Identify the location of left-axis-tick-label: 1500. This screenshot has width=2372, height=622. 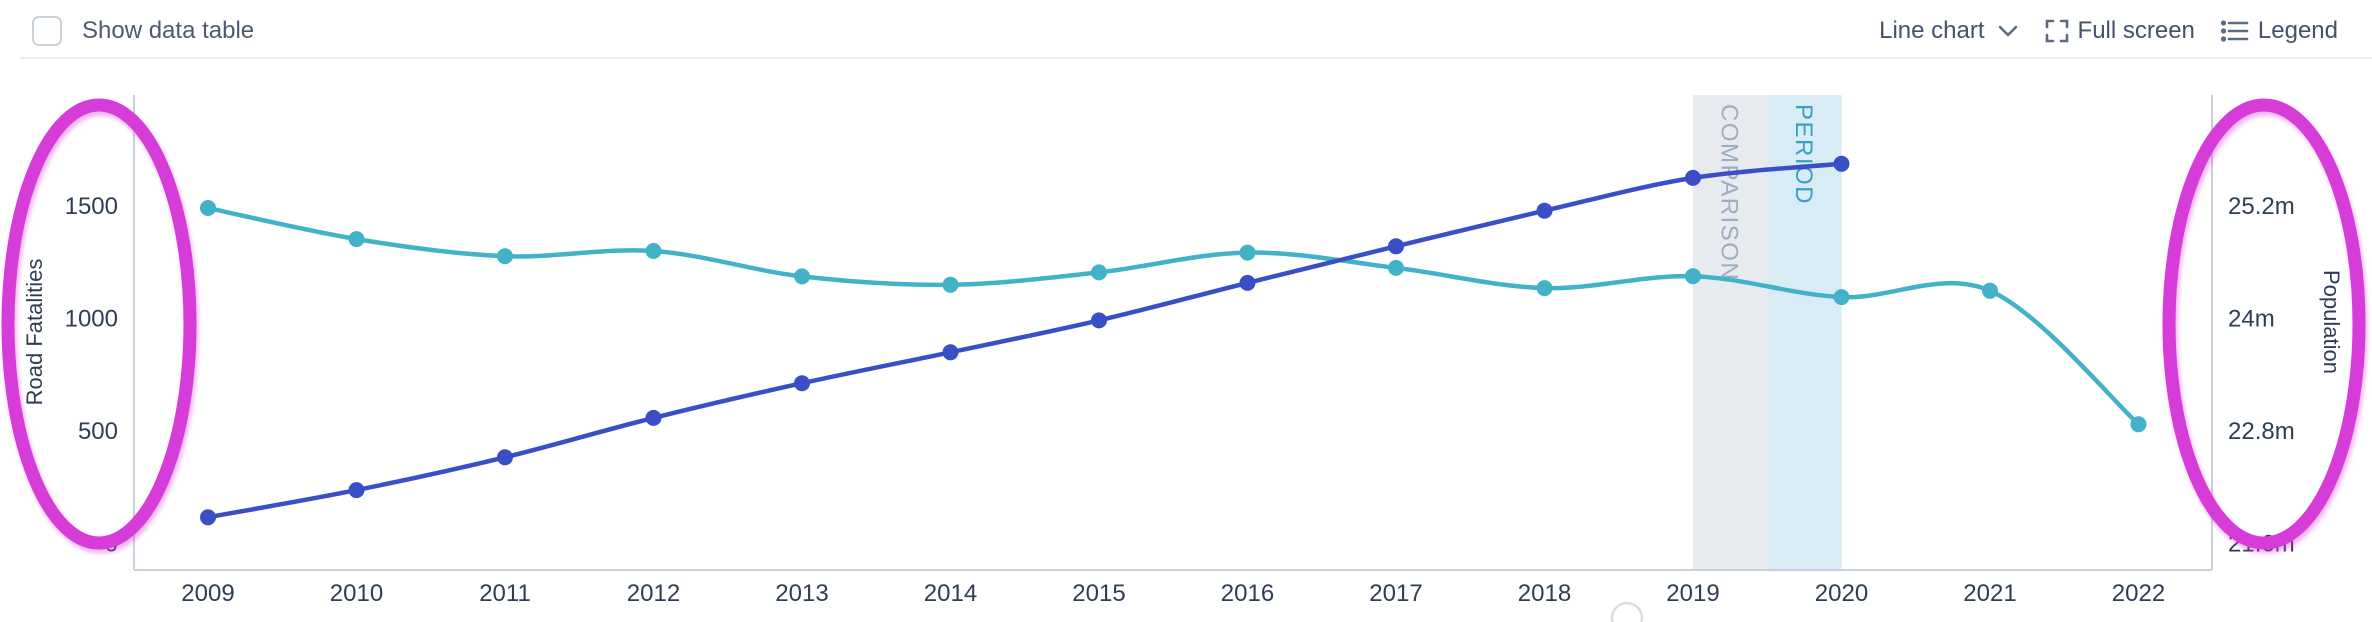
(91, 206).